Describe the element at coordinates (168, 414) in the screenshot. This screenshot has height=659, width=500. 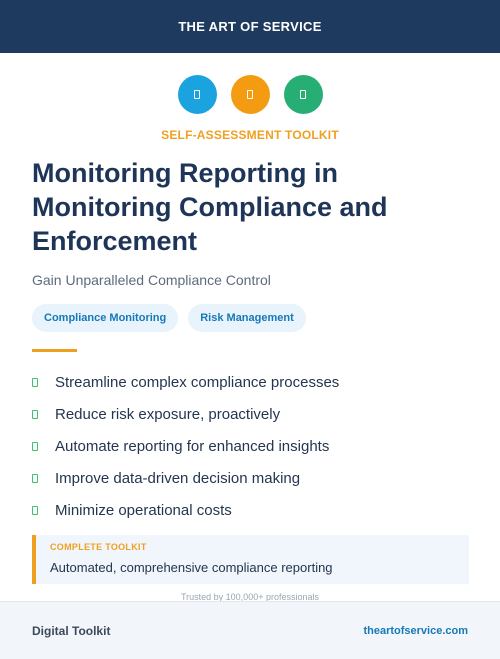
I see `benefit-text: Reduce risk exposure, proactively` at that location.